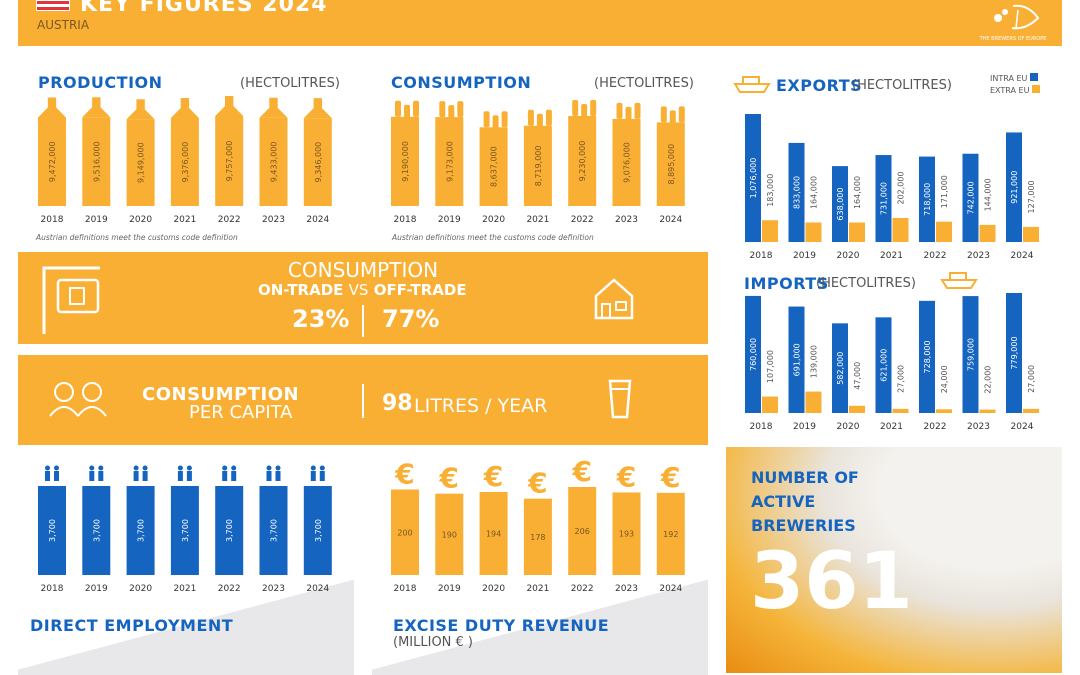 This screenshot has height=675, width=1080. What do you see at coordinates (449, 161) in the screenshot?
I see `consumption-bar-2019` at bounding box center [449, 161].